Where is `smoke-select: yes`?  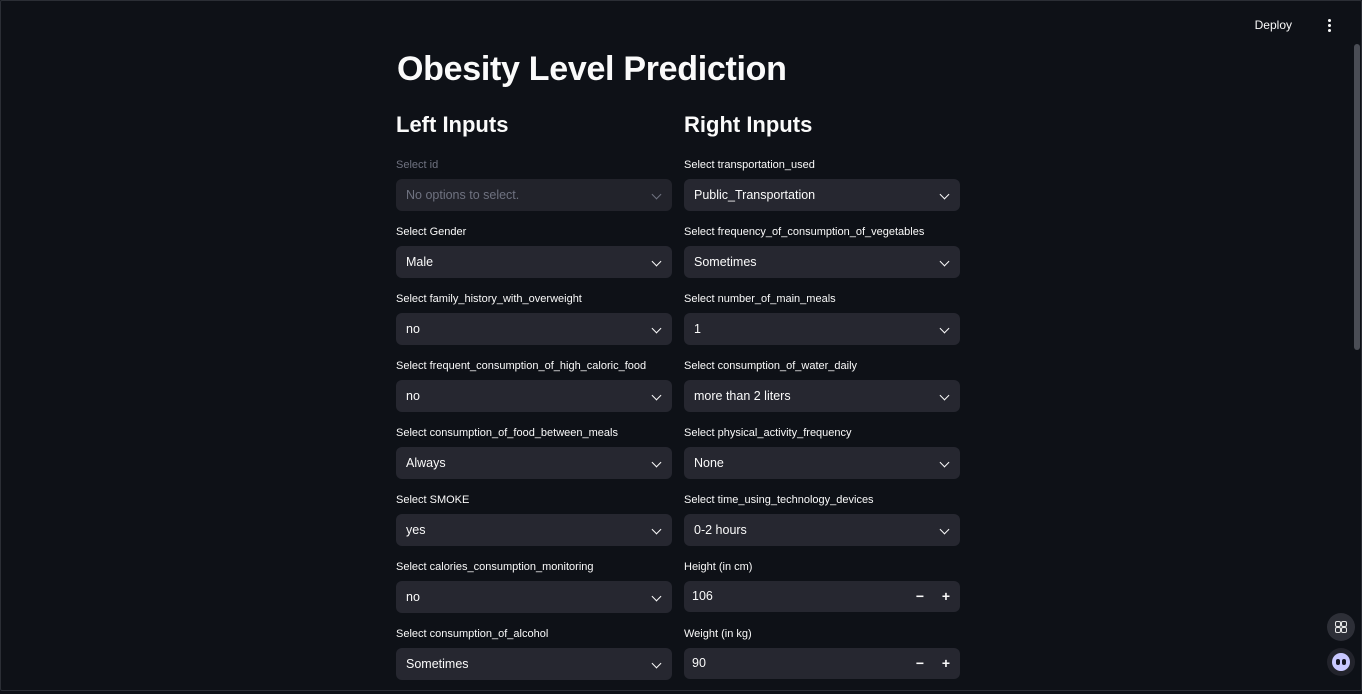
smoke-select: yes is located at coordinates (534, 530).